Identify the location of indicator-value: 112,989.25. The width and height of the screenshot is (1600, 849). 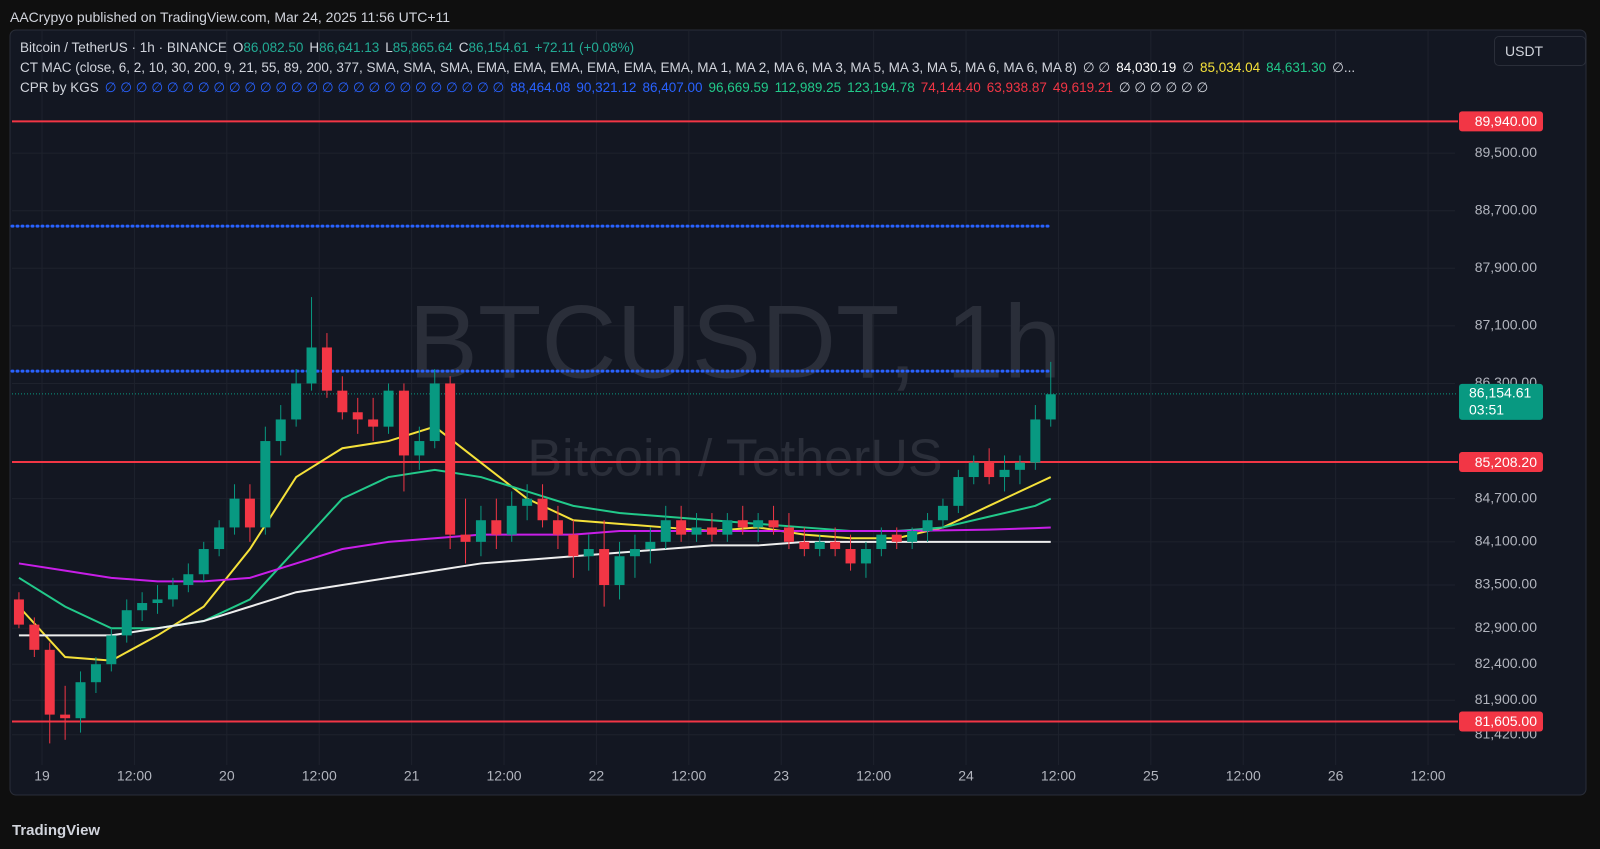
(808, 87).